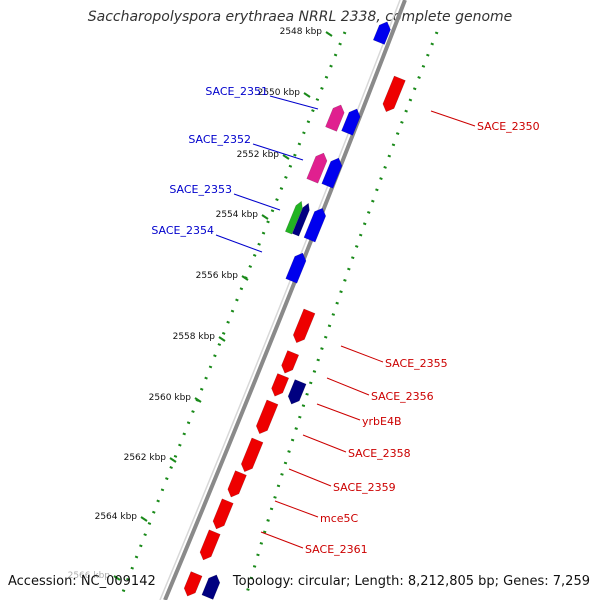  Describe the element at coordinates (336, 549) in the screenshot. I see `gene-label-reverse: SACE_2361` at that location.